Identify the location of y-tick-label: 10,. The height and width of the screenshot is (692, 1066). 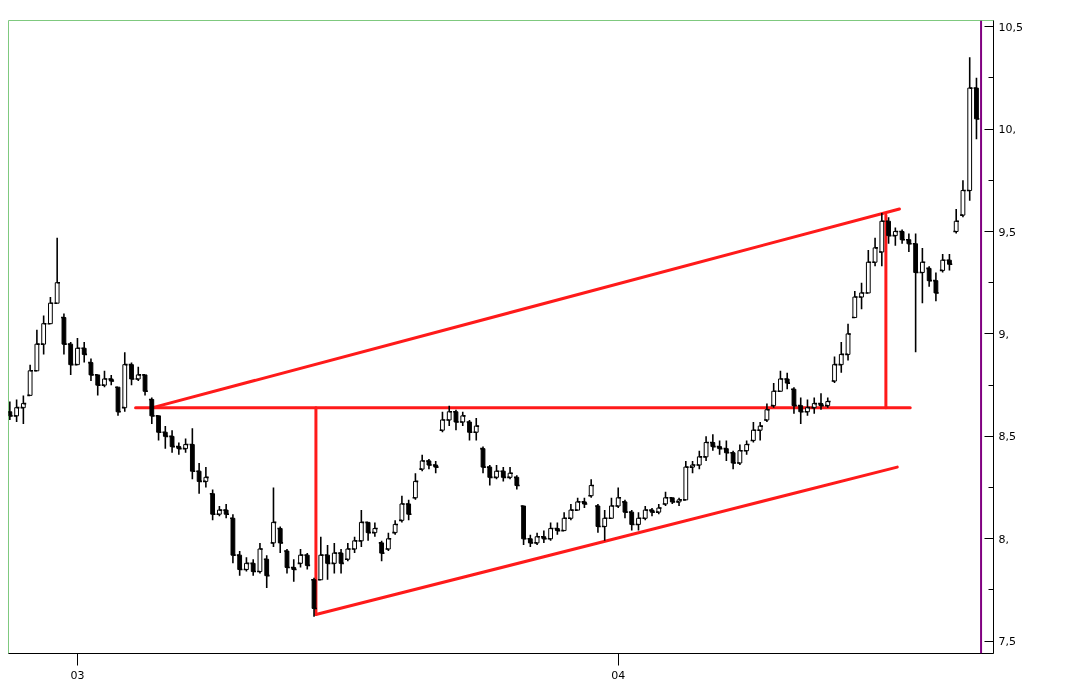
(1007, 130).